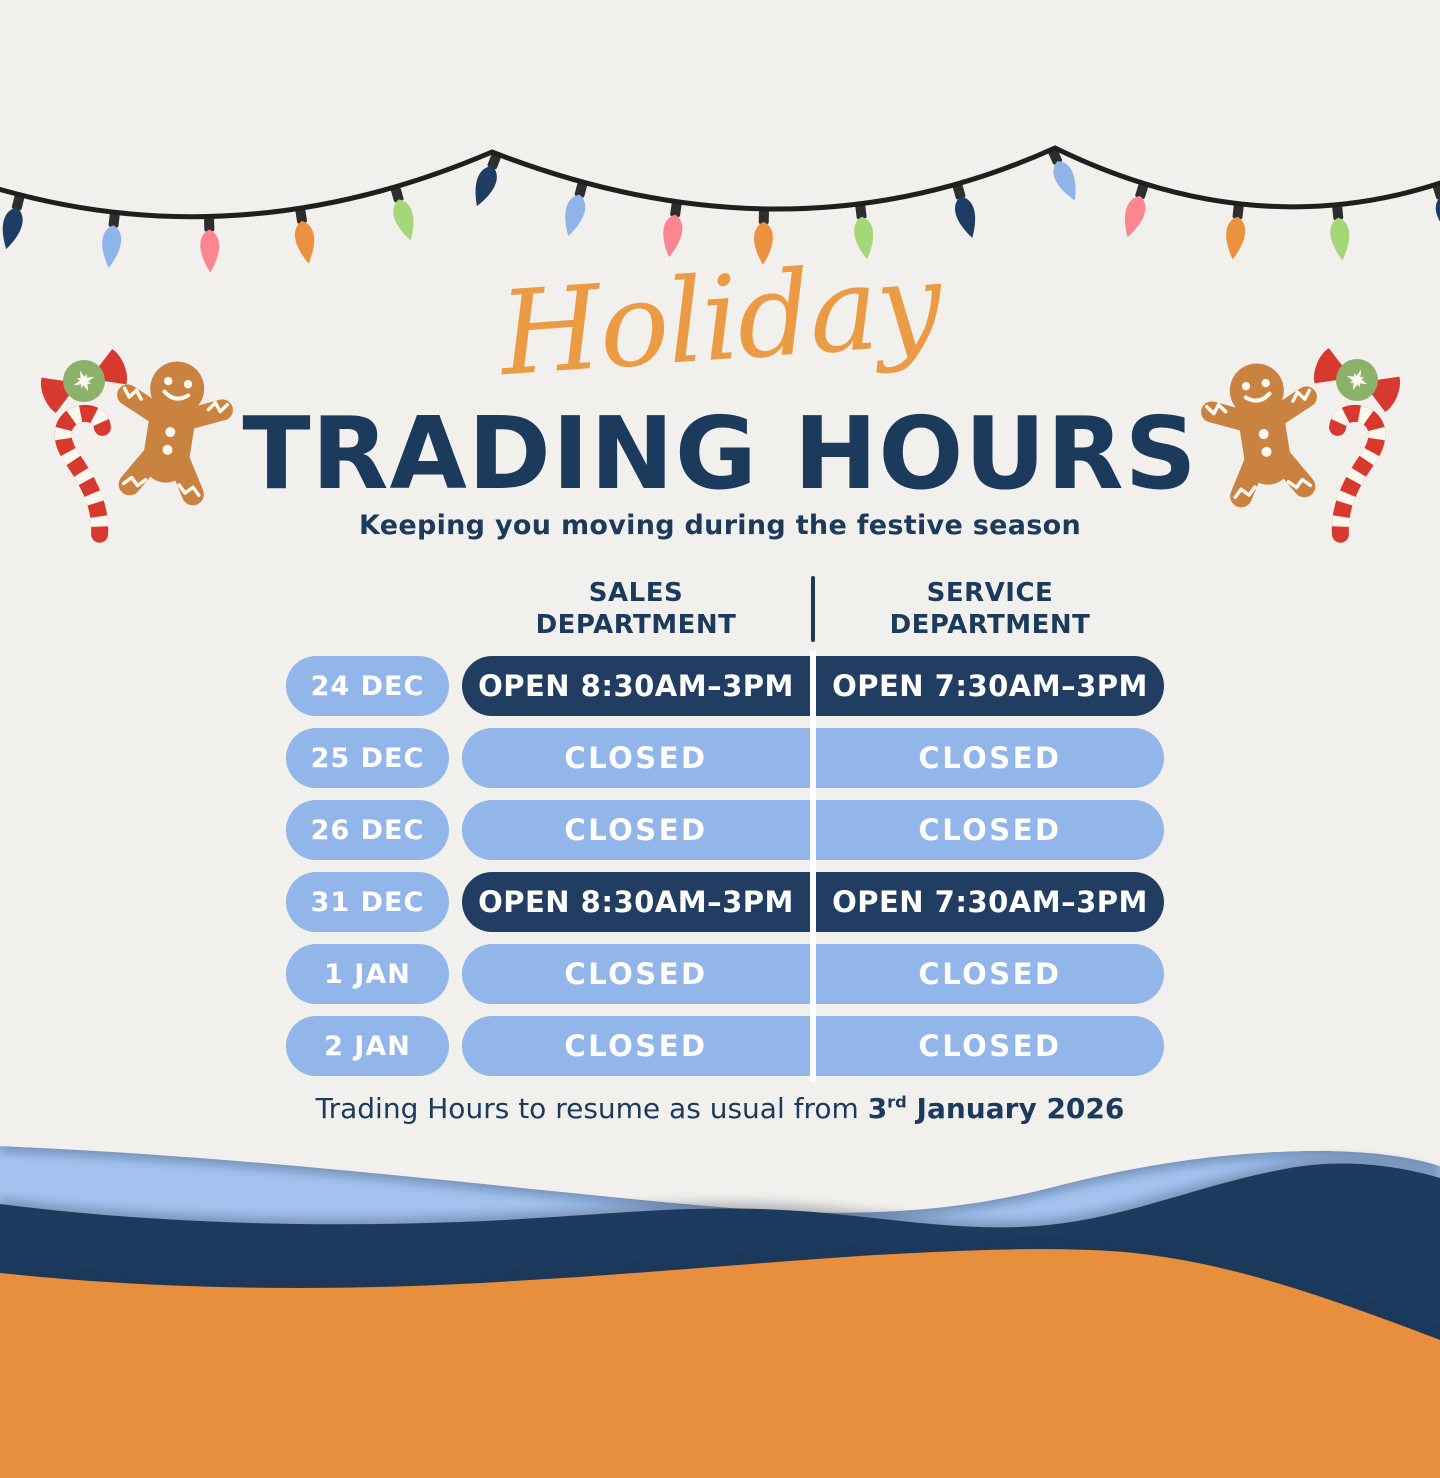  What do you see at coordinates (367, 830) in the screenshot?
I see `date-pill: 26 DEC` at bounding box center [367, 830].